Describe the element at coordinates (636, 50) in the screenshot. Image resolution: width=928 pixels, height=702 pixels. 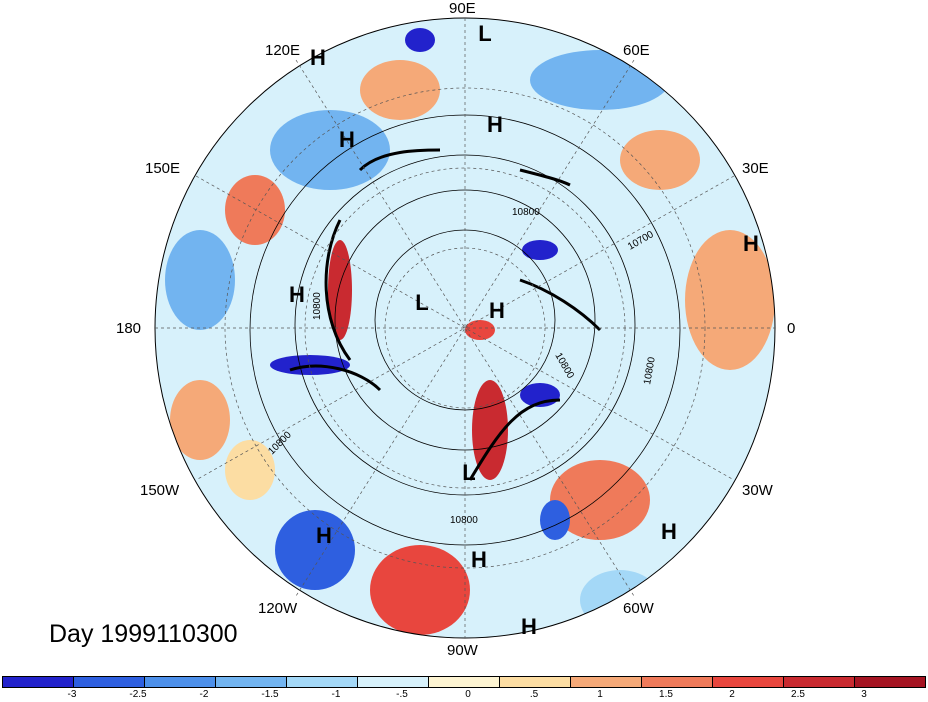
I see `lon-label-60e: 60E` at that location.